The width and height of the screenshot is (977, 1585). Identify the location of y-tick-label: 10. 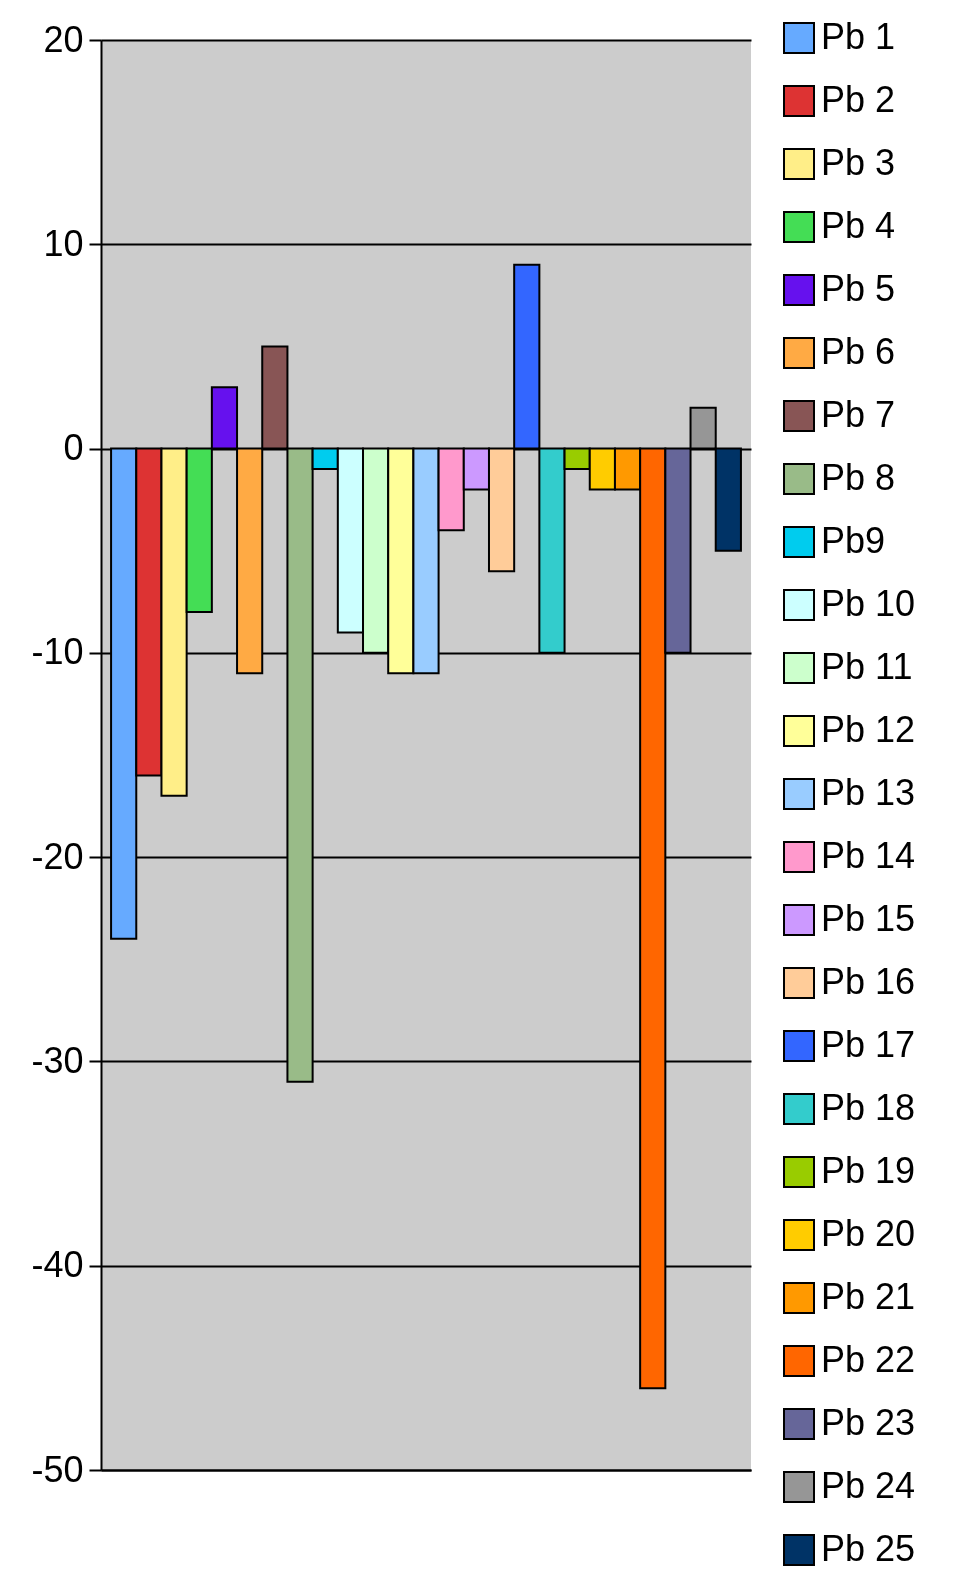
(63, 243).